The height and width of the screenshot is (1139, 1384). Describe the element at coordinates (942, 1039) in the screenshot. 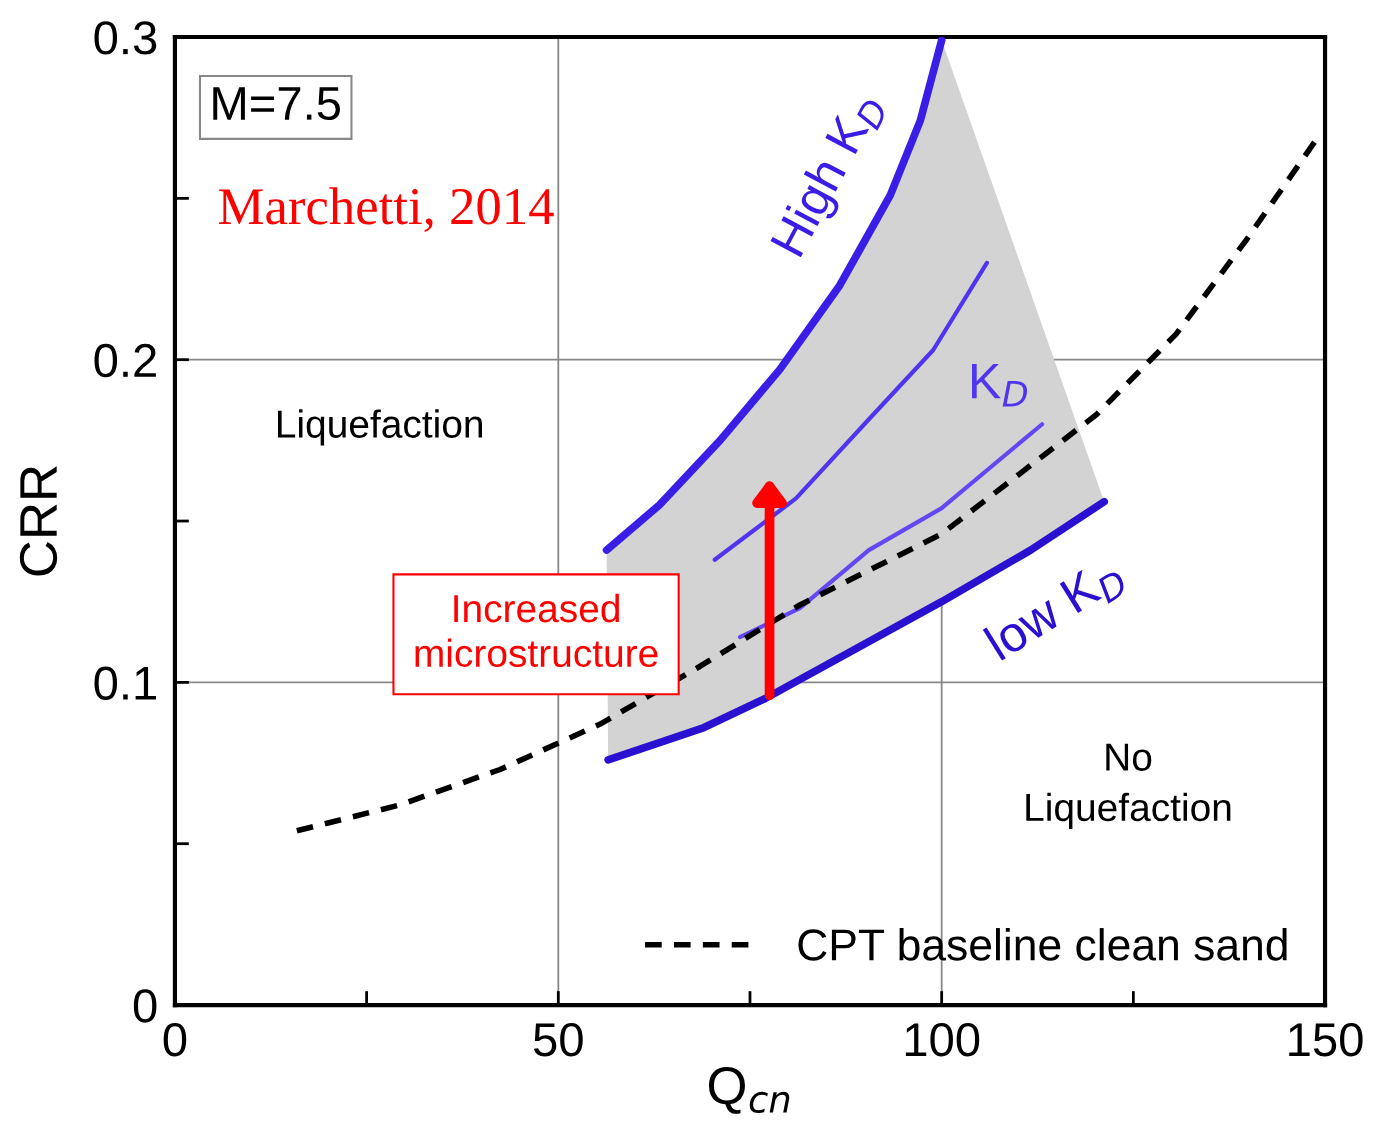

I see `x-tick-label: 100` at that location.